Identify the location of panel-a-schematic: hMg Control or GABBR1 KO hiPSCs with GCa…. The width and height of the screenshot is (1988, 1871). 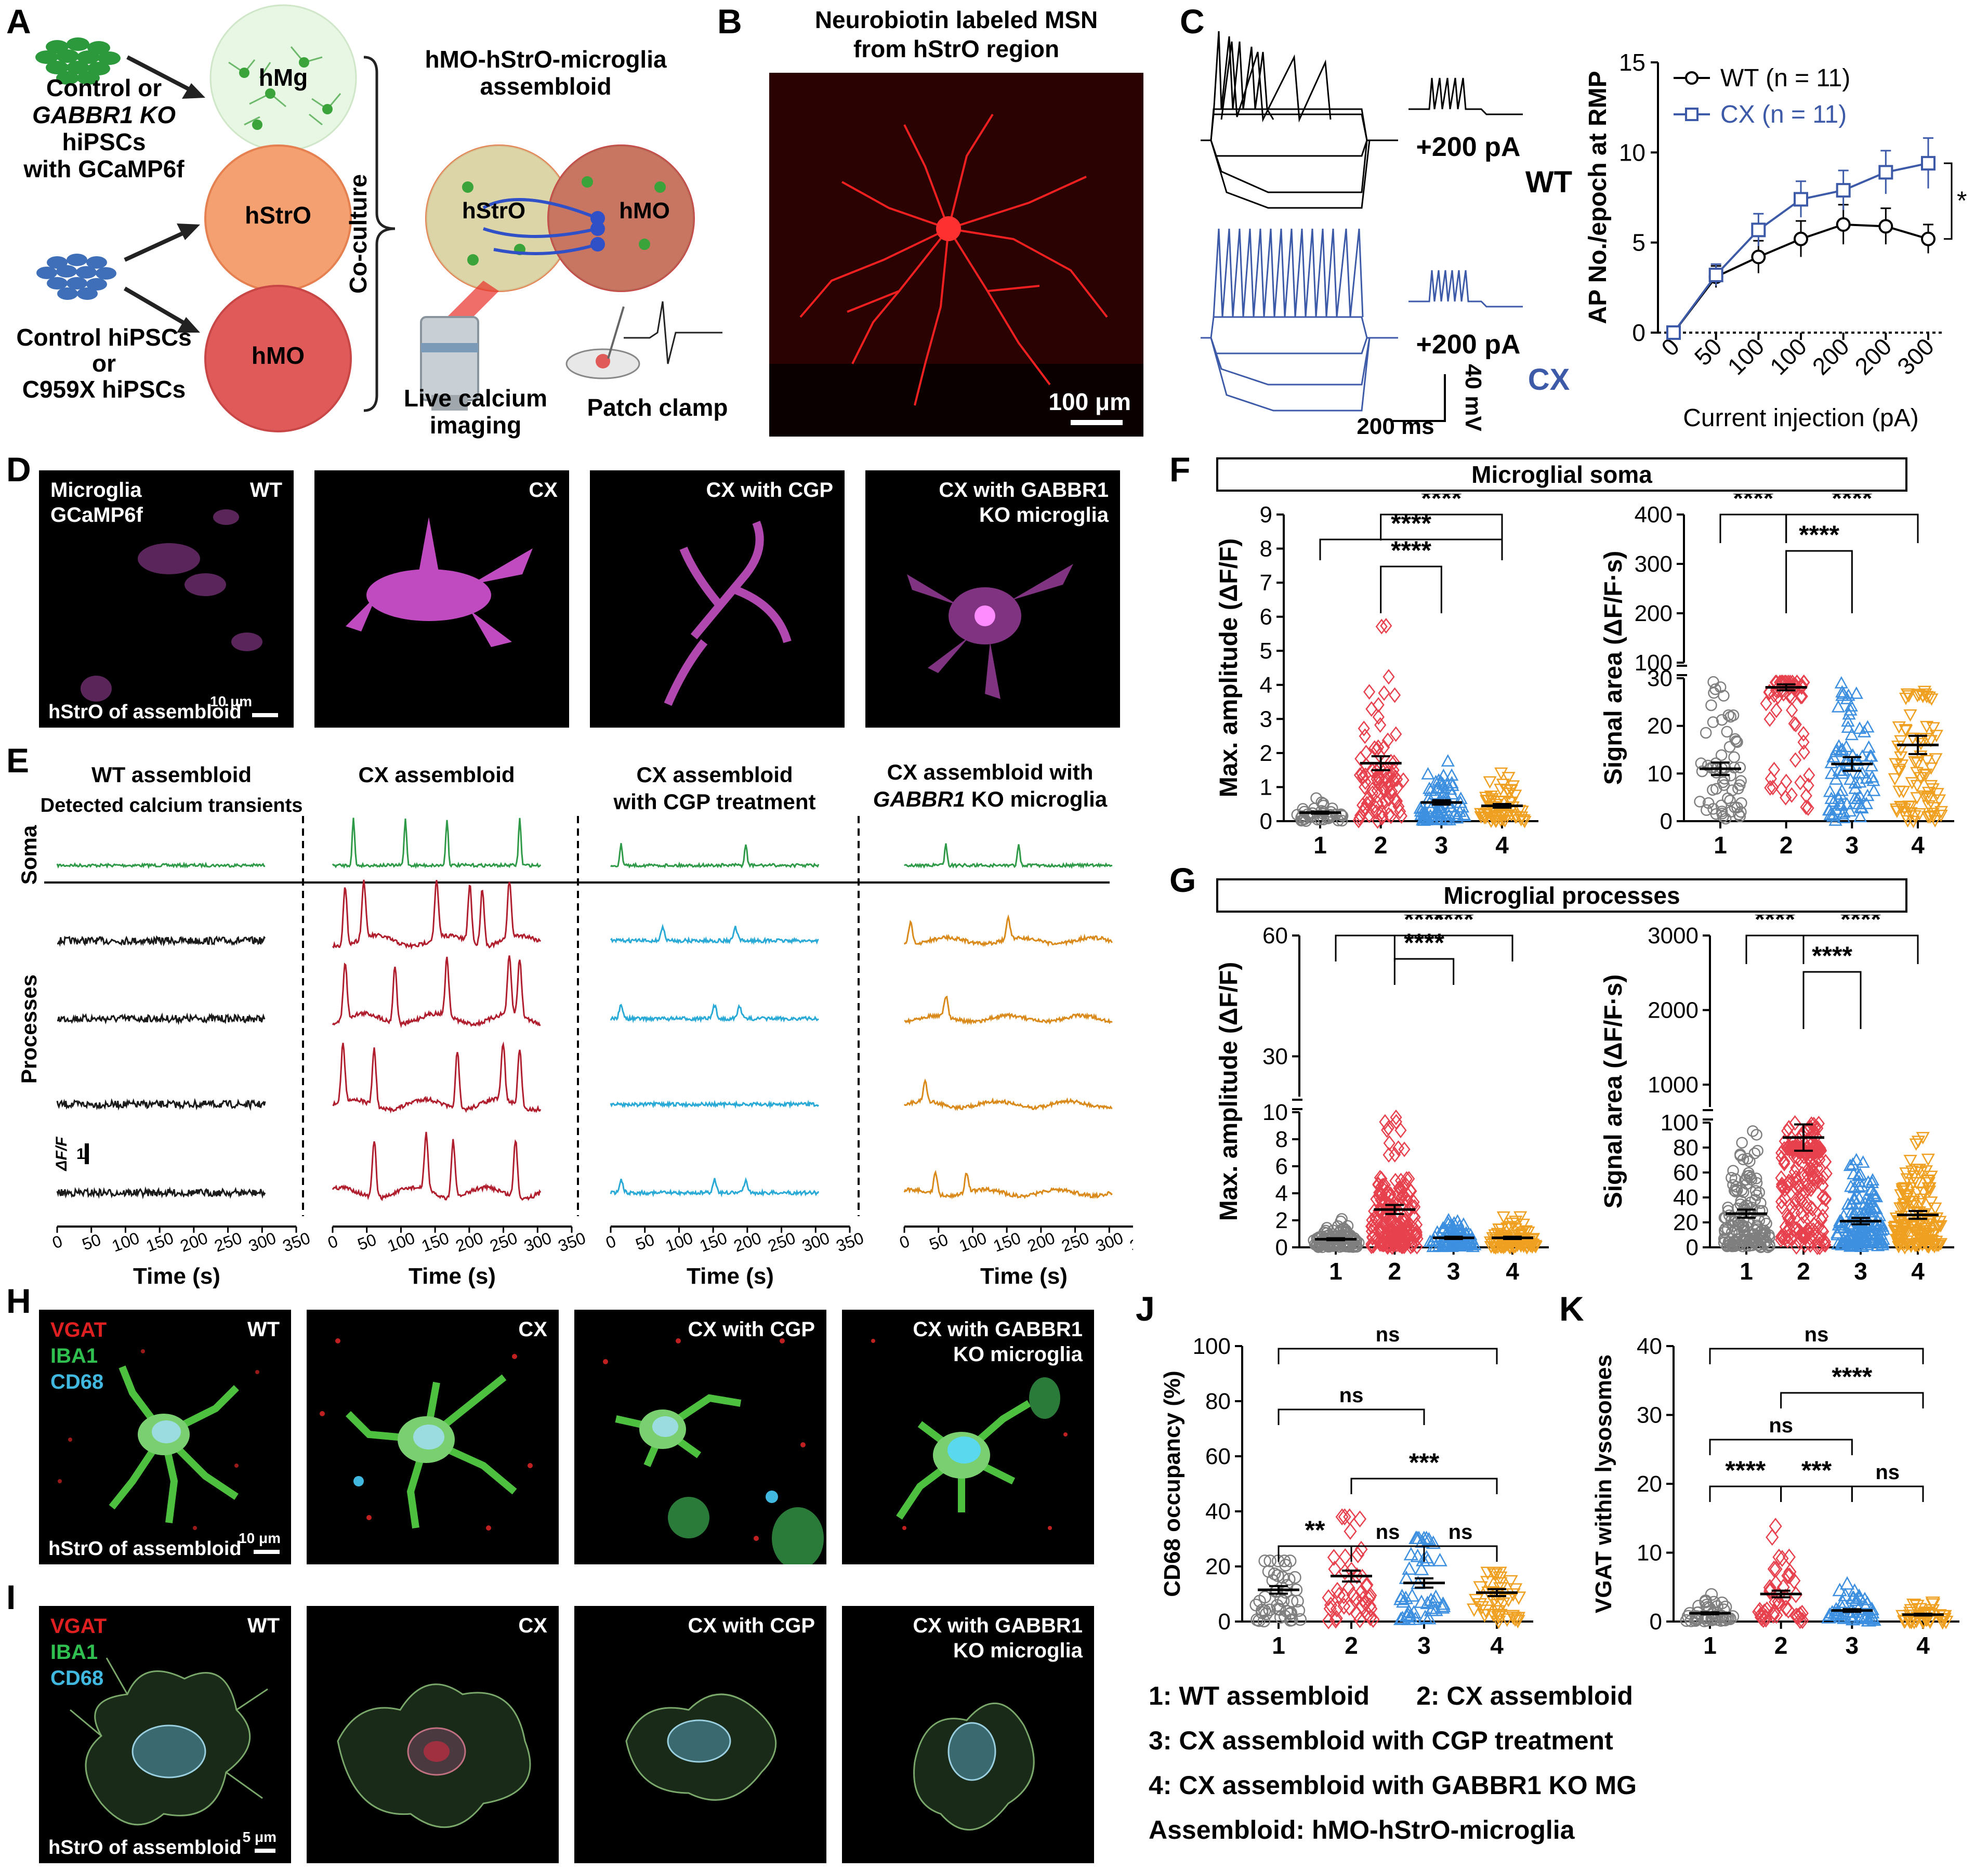
(372, 221).